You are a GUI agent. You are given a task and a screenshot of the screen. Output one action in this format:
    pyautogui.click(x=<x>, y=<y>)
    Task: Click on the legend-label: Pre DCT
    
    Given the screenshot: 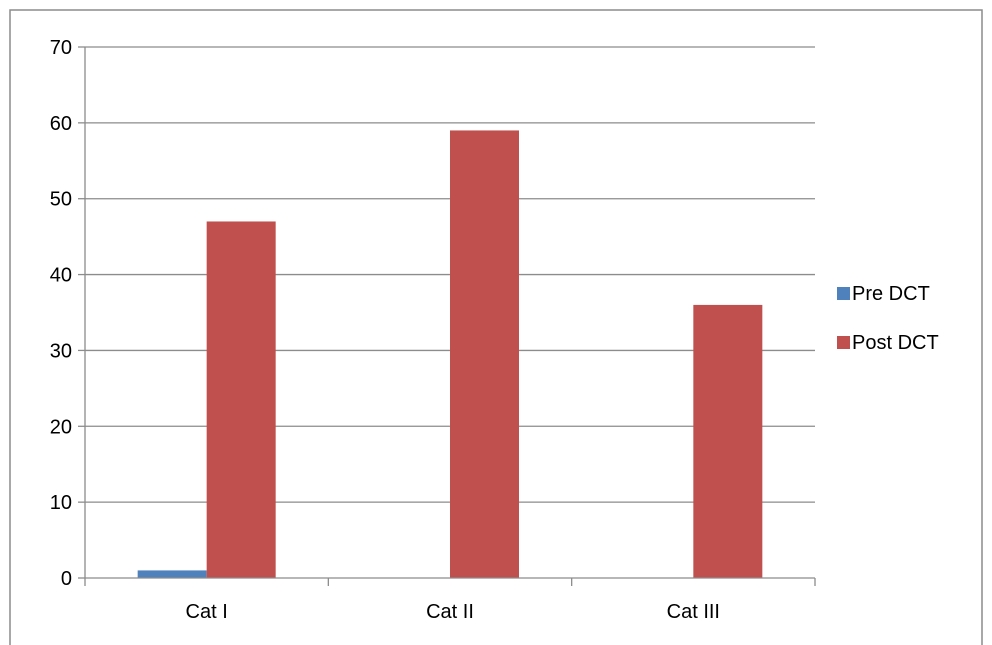 What is the action you would take?
    pyautogui.click(x=891, y=294)
    